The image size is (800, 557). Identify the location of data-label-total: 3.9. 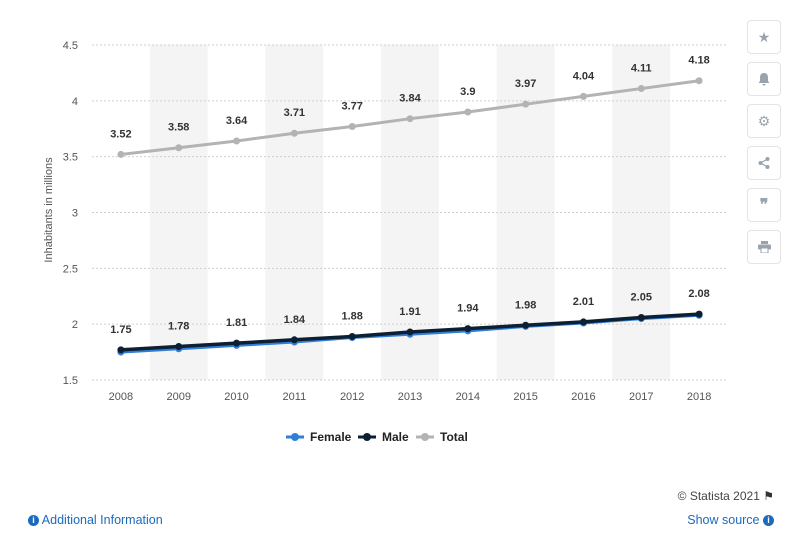
(467, 92).